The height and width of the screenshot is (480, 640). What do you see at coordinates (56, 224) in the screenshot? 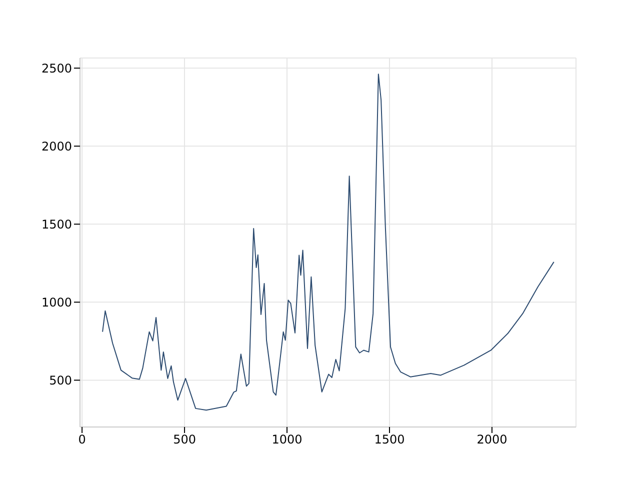
I see `y-tick-label: 1500` at bounding box center [56, 224].